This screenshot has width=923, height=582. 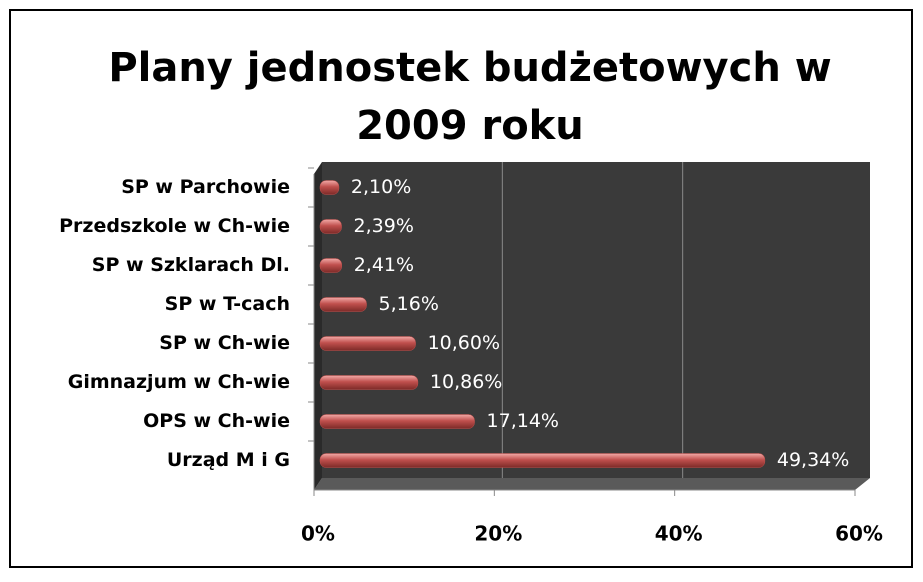 What do you see at coordinates (384, 265) in the screenshot?
I see `value-label: 2,41%` at bounding box center [384, 265].